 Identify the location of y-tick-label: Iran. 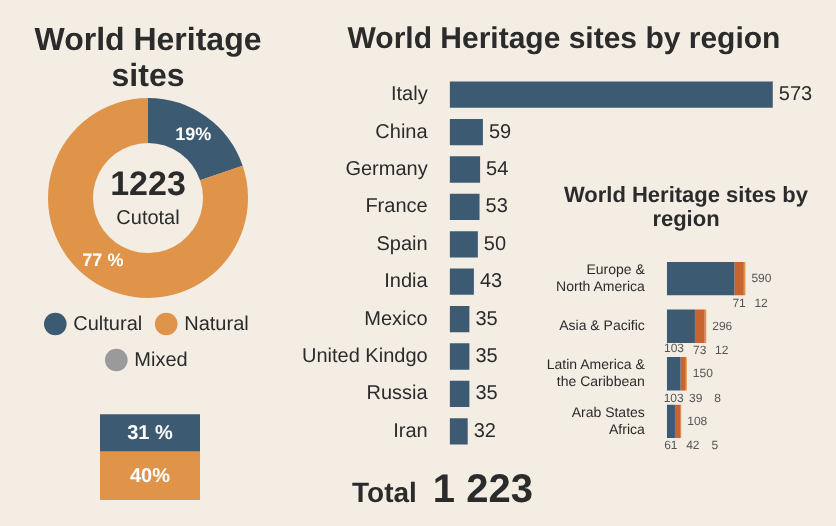
(410, 430).